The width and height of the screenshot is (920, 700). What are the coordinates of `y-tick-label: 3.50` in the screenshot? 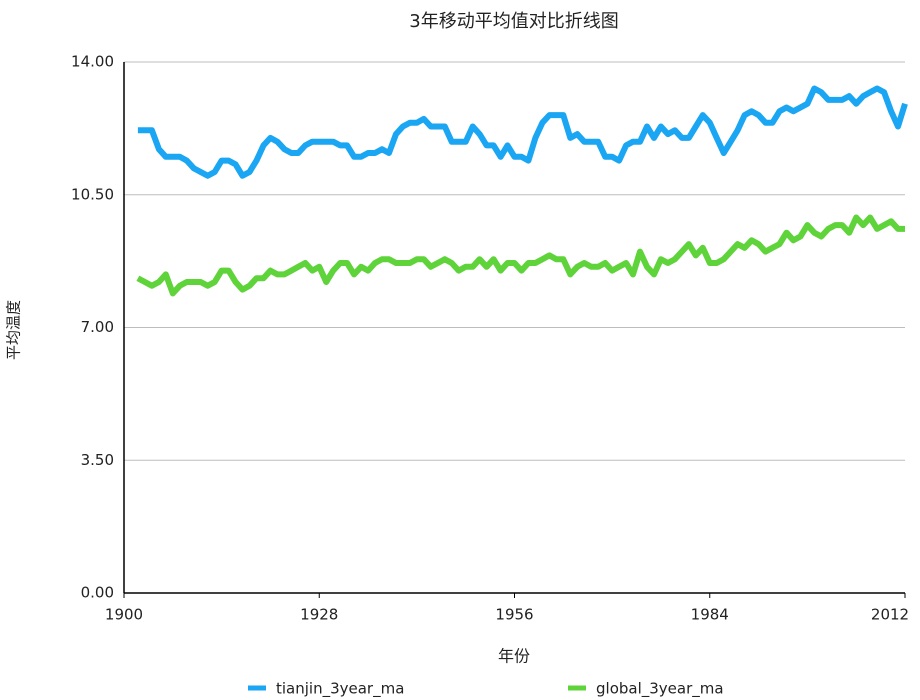 It's located at (97, 460).